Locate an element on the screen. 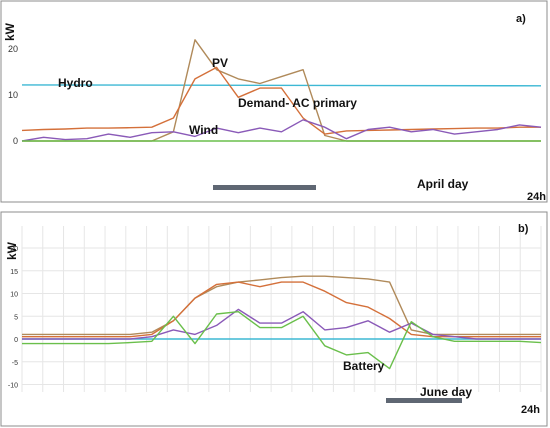 The image size is (550, 428). pv-label: PV is located at coordinates (220, 63).